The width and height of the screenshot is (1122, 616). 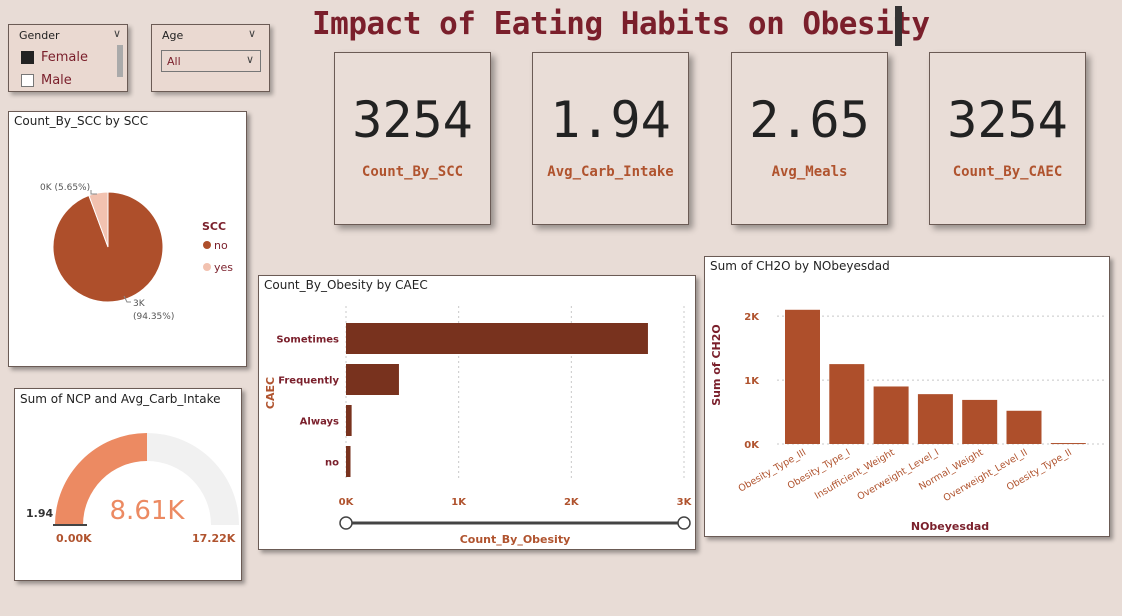 I want to click on chart-title: Sum of NCP and Avg_Carb_Intake, so click(x=120, y=399).